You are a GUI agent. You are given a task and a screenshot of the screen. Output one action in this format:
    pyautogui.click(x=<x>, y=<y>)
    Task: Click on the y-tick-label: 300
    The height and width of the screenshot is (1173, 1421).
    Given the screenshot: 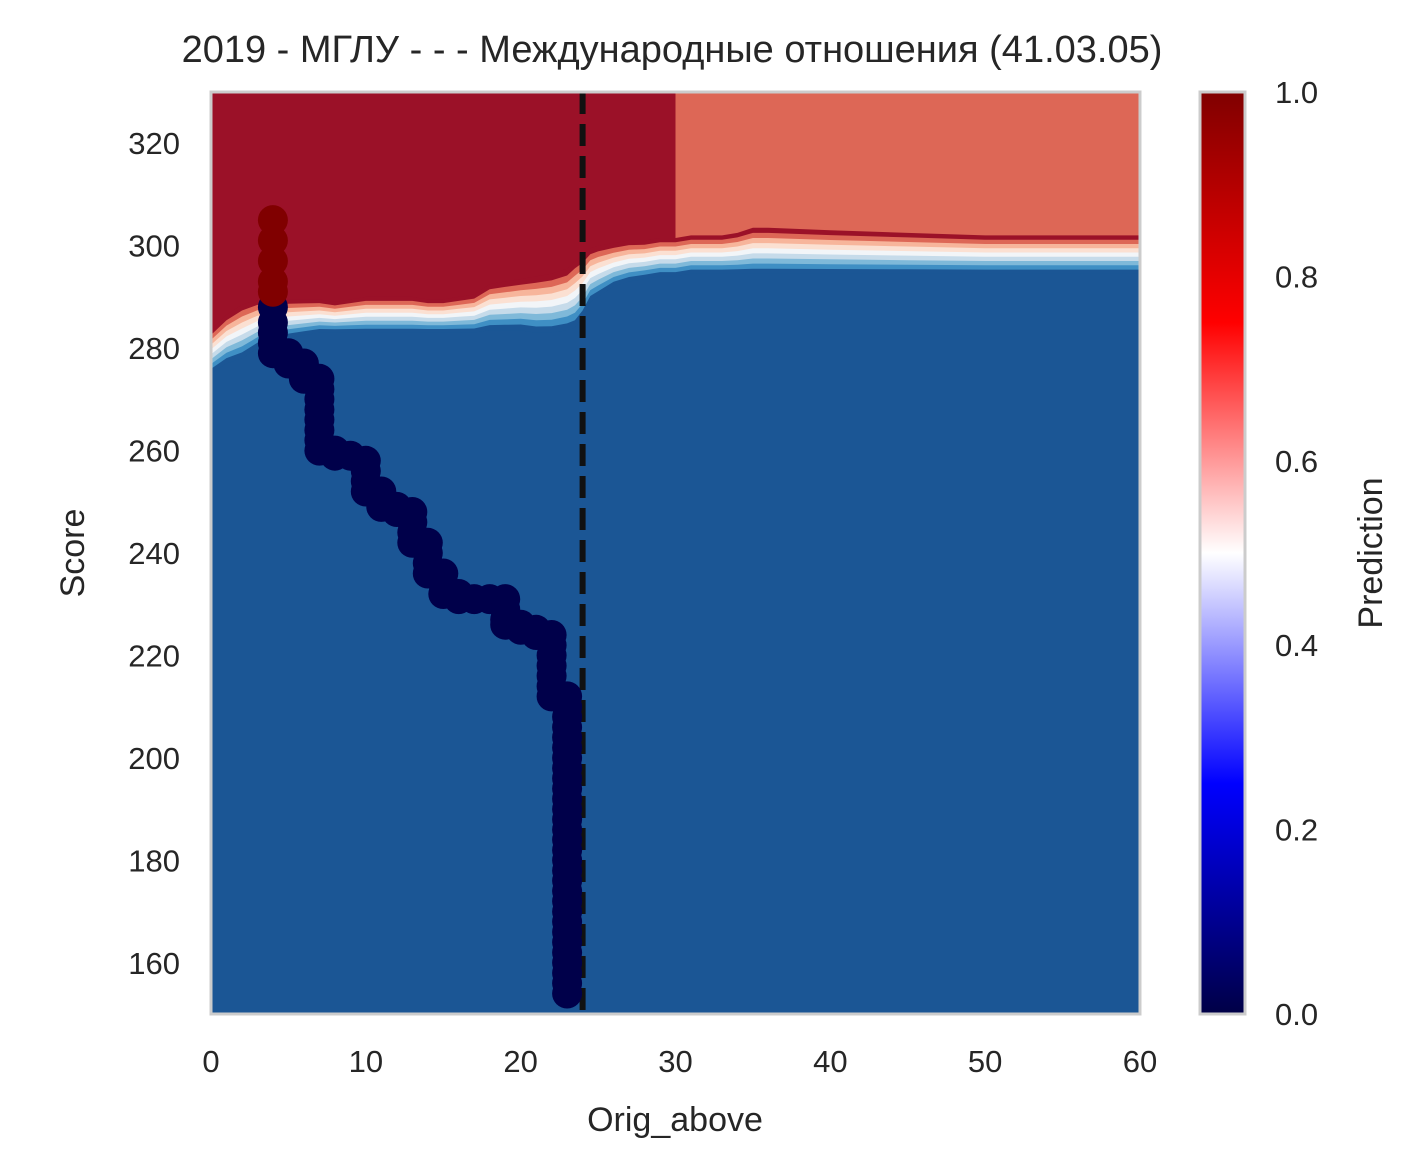 What is the action you would take?
    pyautogui.click(x=154, y=246)
    